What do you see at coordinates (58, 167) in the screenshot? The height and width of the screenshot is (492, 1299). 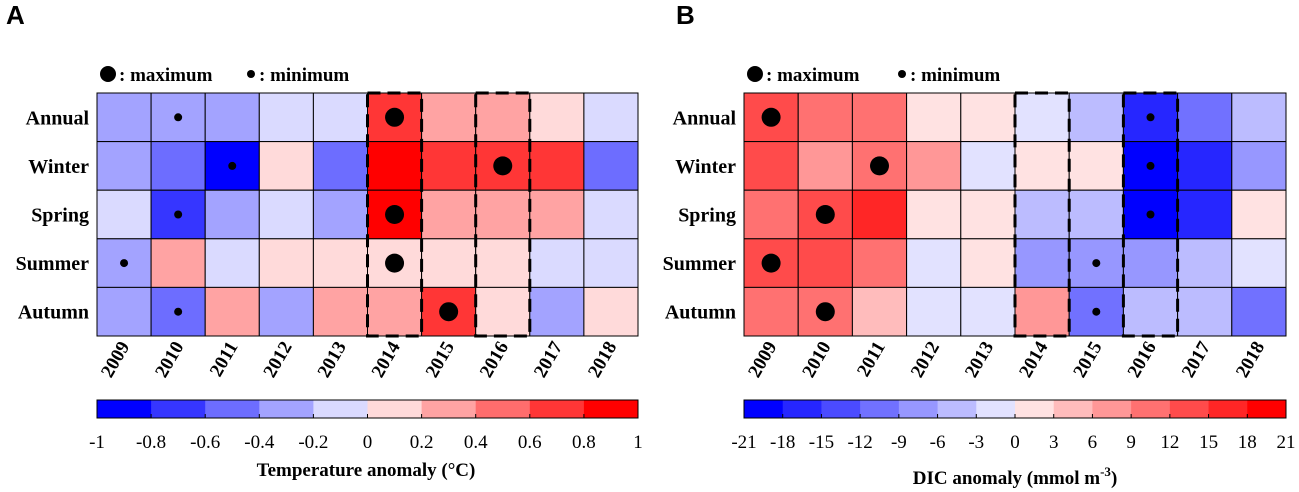 I see `row-label: Winter` at bounding box center [58, 167].